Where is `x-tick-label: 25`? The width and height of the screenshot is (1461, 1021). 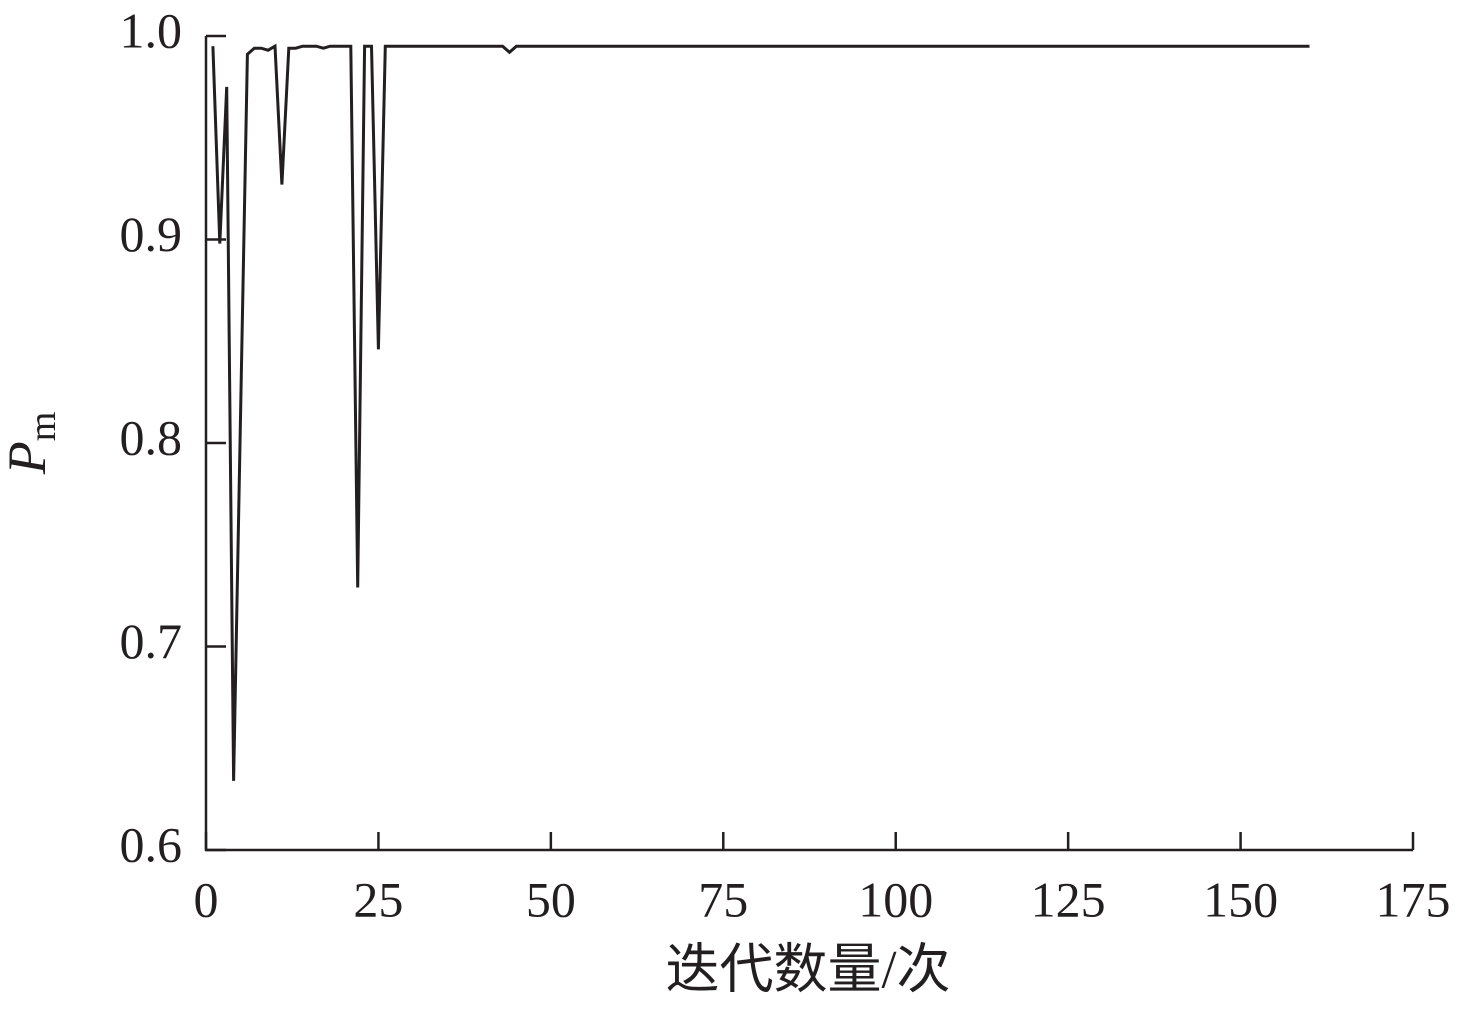 x-tick-label: 25 is located at coordinates (378, 899).